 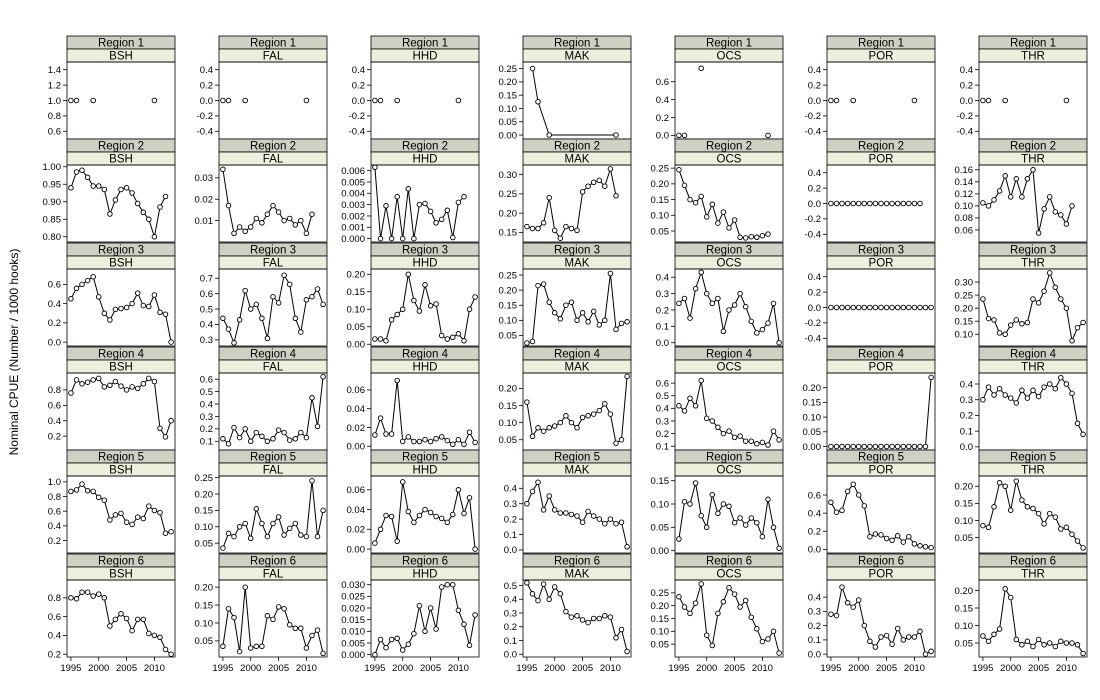 What do you see at coordinates (353, 205) in the screenshot?
I see `y-tick-label: 0.003` at bounding box center [353, 205].